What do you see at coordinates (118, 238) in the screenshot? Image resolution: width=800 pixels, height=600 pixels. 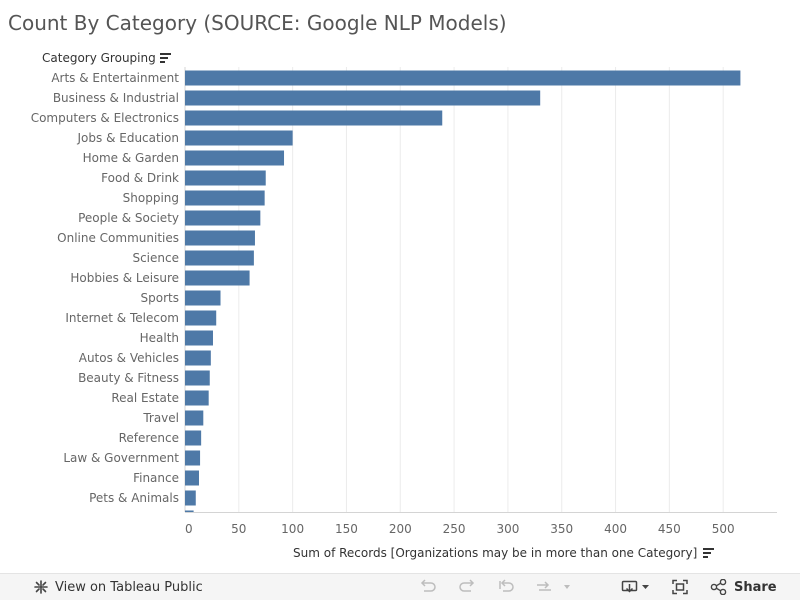 I see `category-label: Online Communities` at bounding box center [118, 238].